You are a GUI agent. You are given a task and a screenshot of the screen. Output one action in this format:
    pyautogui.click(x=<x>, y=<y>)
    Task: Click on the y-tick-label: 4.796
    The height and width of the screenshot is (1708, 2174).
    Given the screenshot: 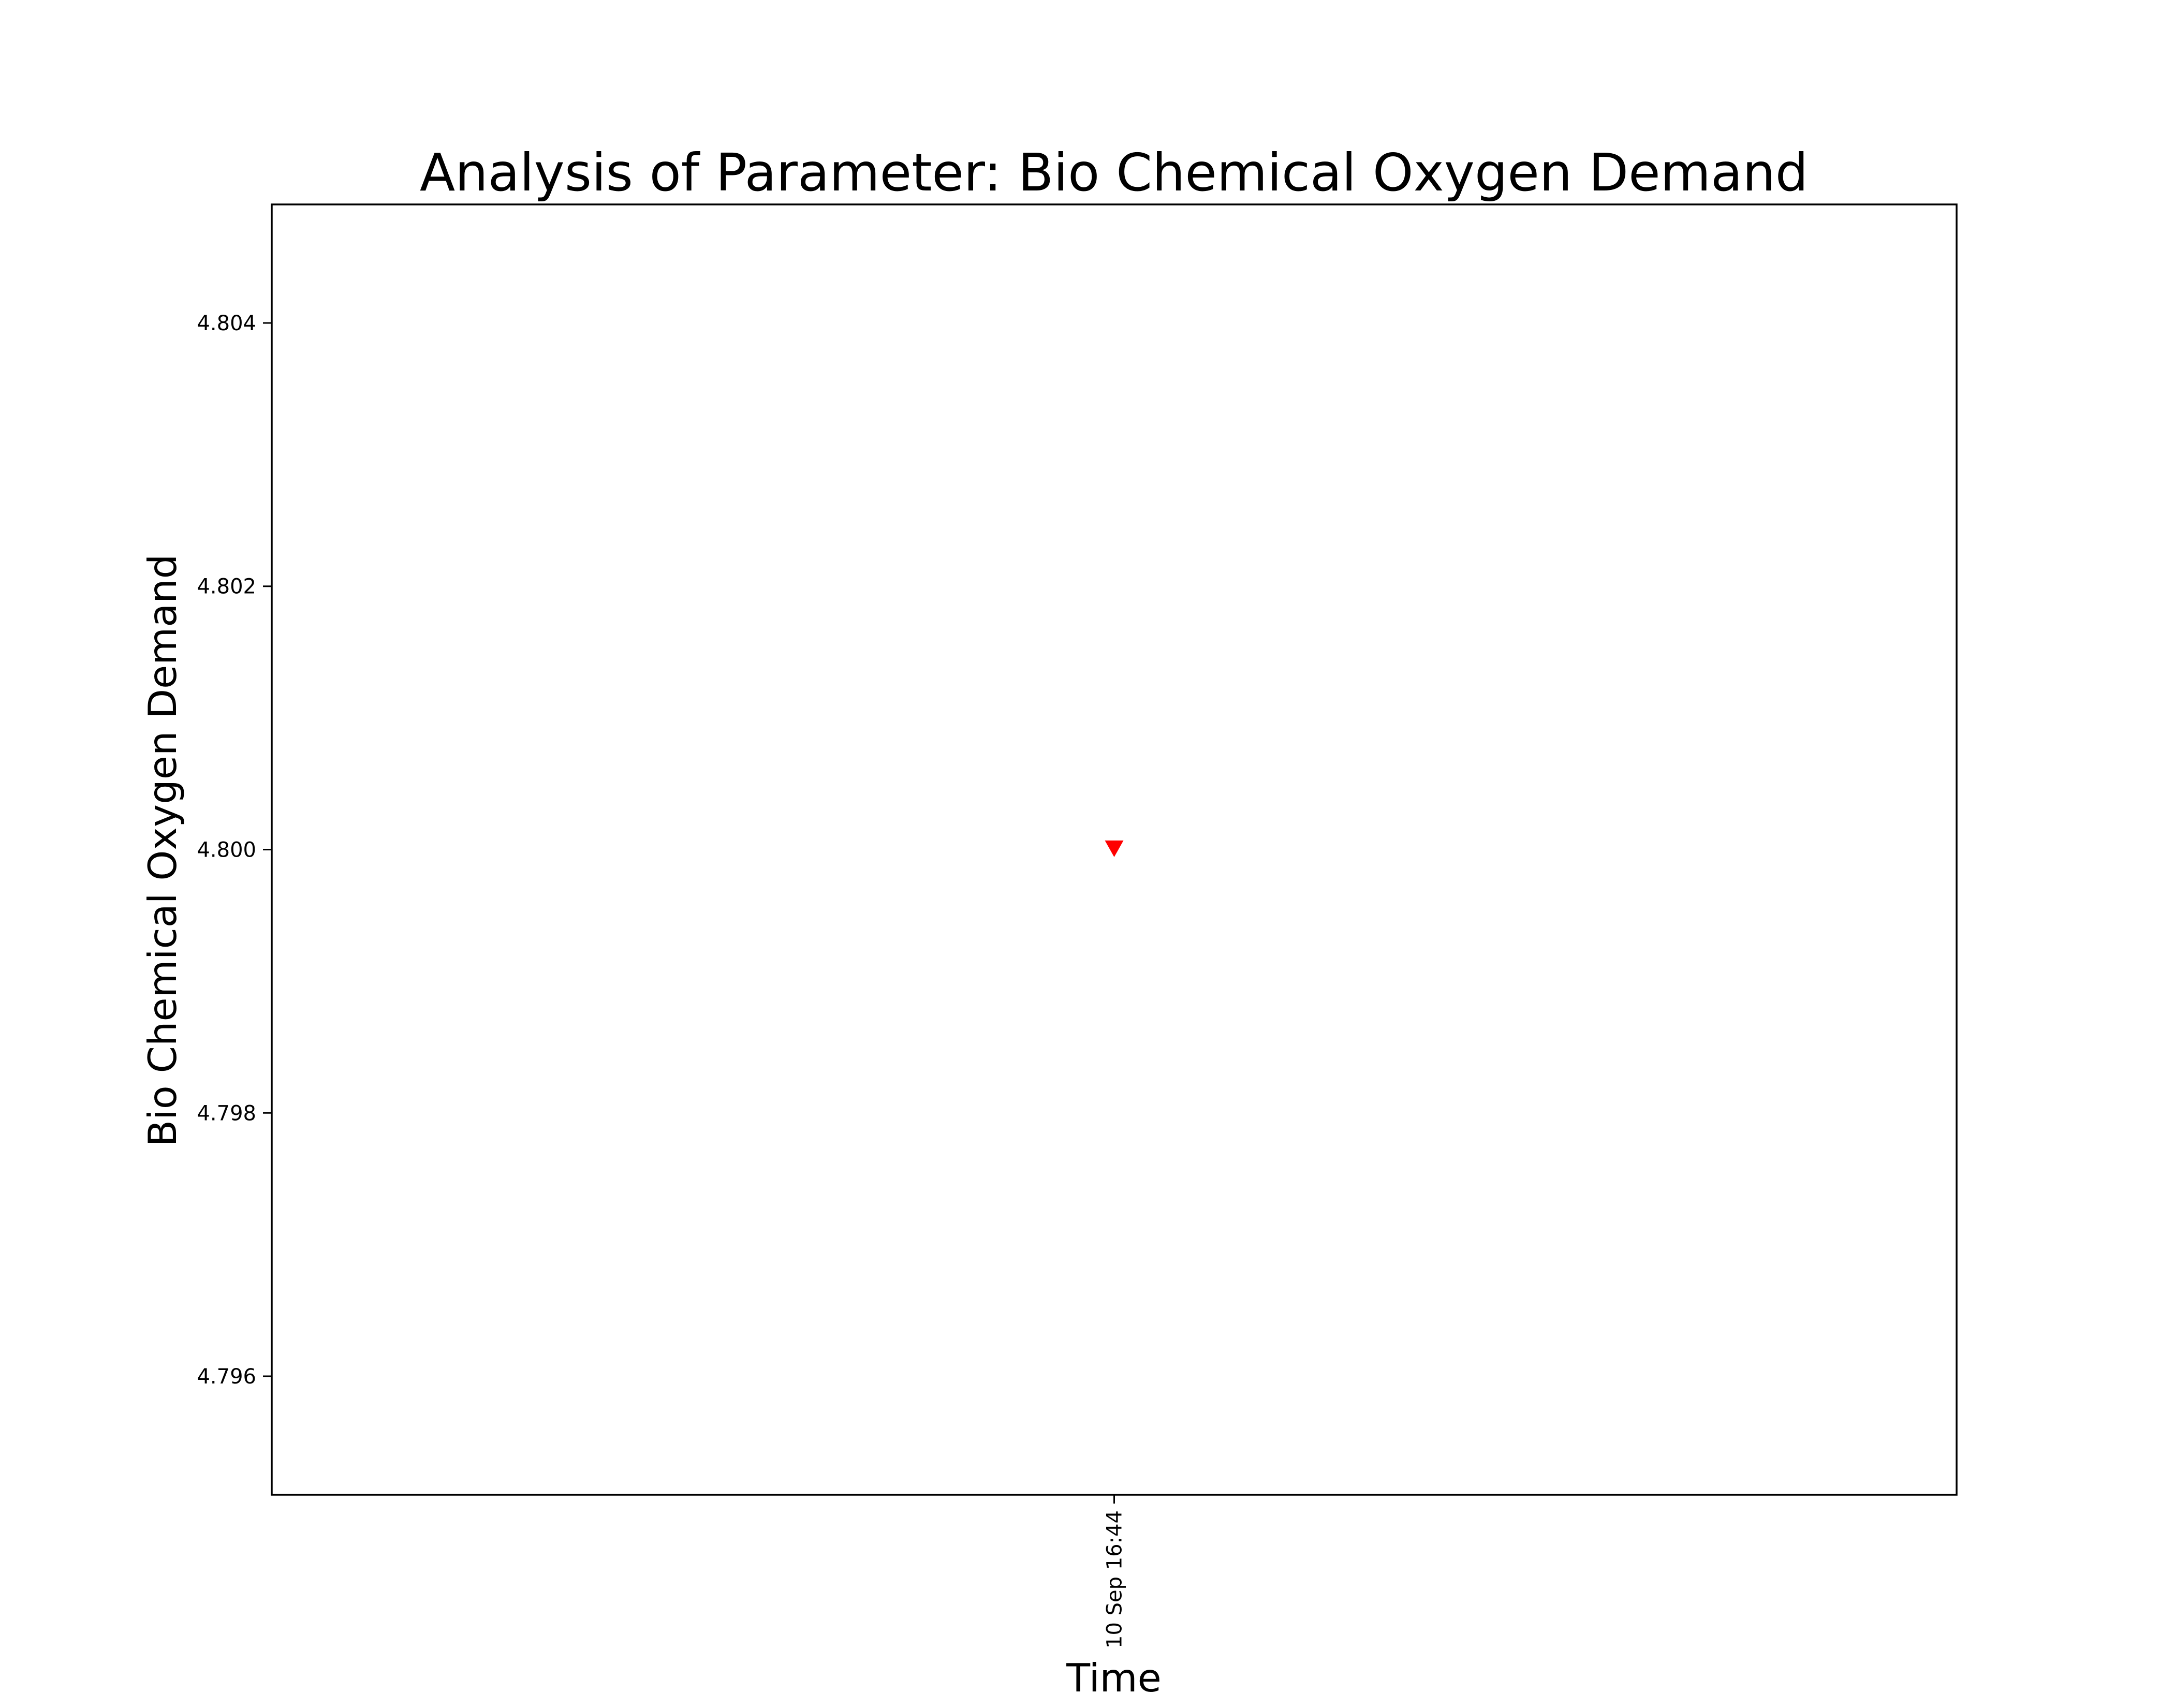 What is the action you would take?
    pyautogui.click(x=226, y=1377)
    